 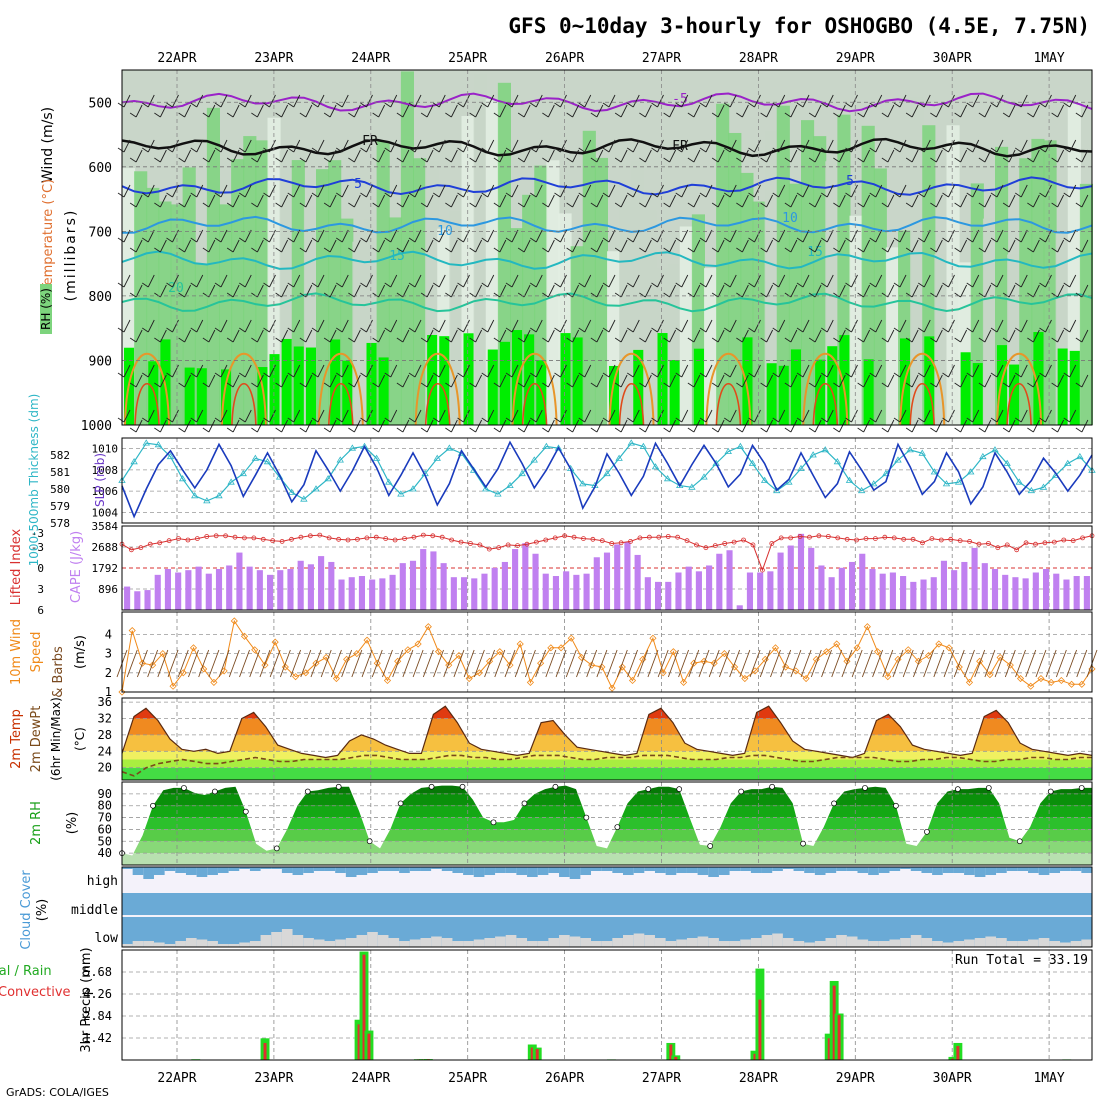 What do you see at coordinates (602, 819) in the screenshot?
I see `rh2m-points` at bounding box center [602, 819].